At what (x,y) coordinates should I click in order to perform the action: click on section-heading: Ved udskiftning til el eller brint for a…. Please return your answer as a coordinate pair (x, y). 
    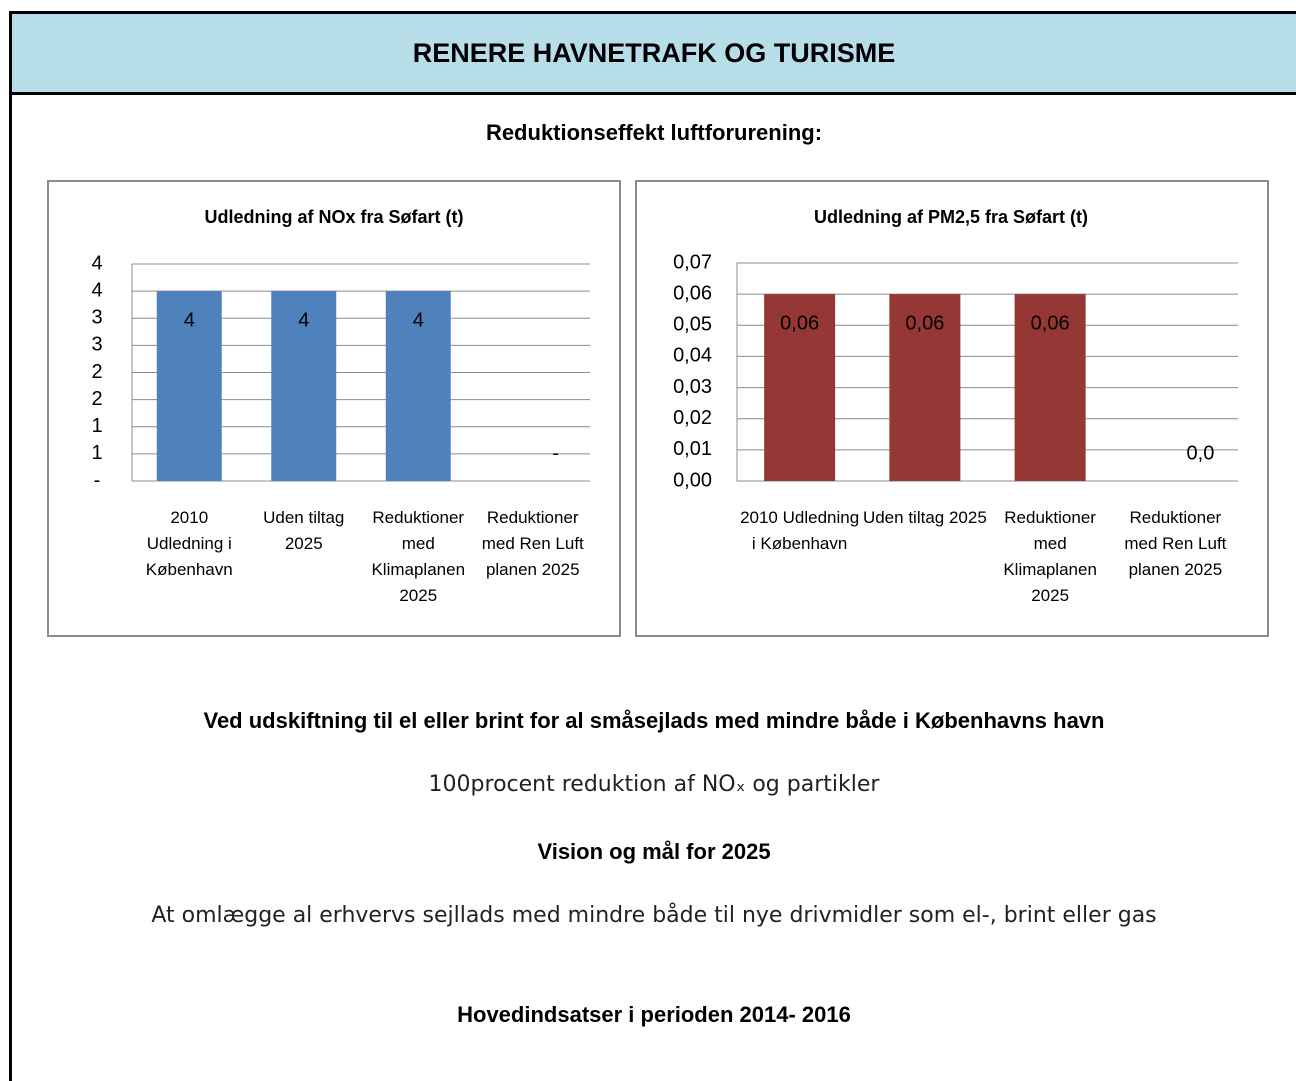
    Looking at the image, I should click on (654, 720).